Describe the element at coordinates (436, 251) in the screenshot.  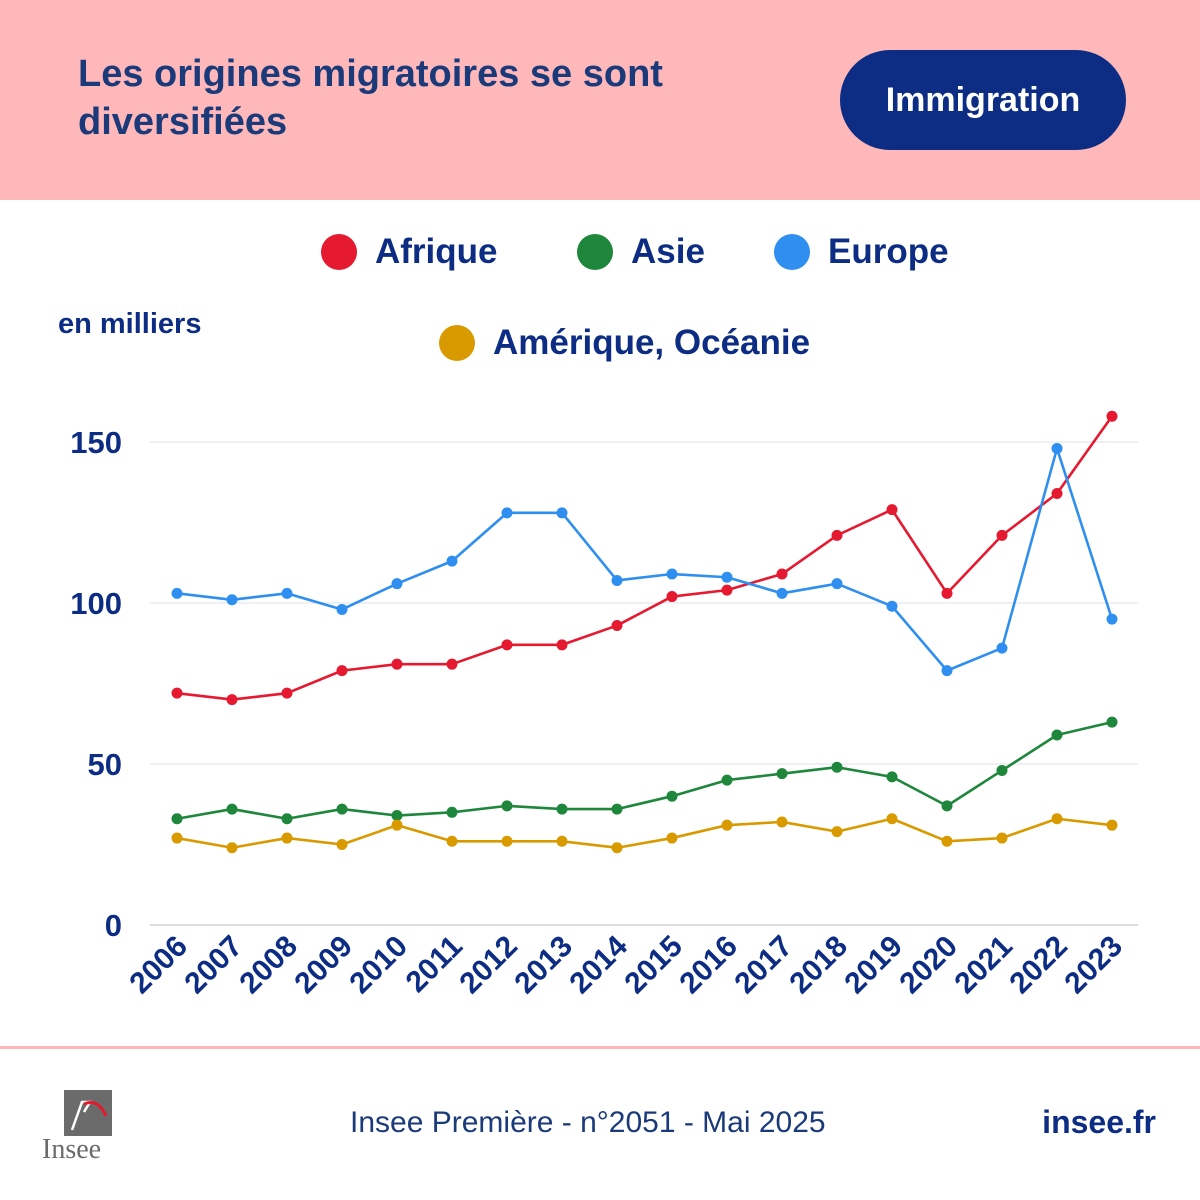
I see `legend-label-afrique: Afrique` at that location.